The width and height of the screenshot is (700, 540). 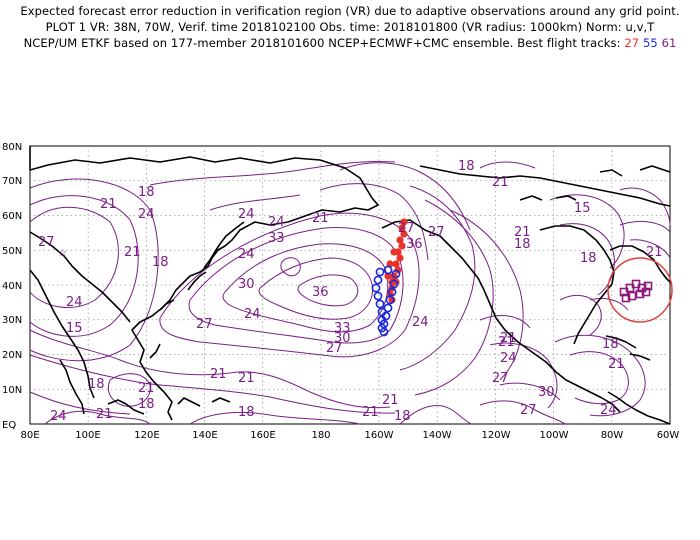 What do you see at coordinates (668, 435) in the screenshot?
I see `lon-label: 60W` at bounding box center [668, 435].